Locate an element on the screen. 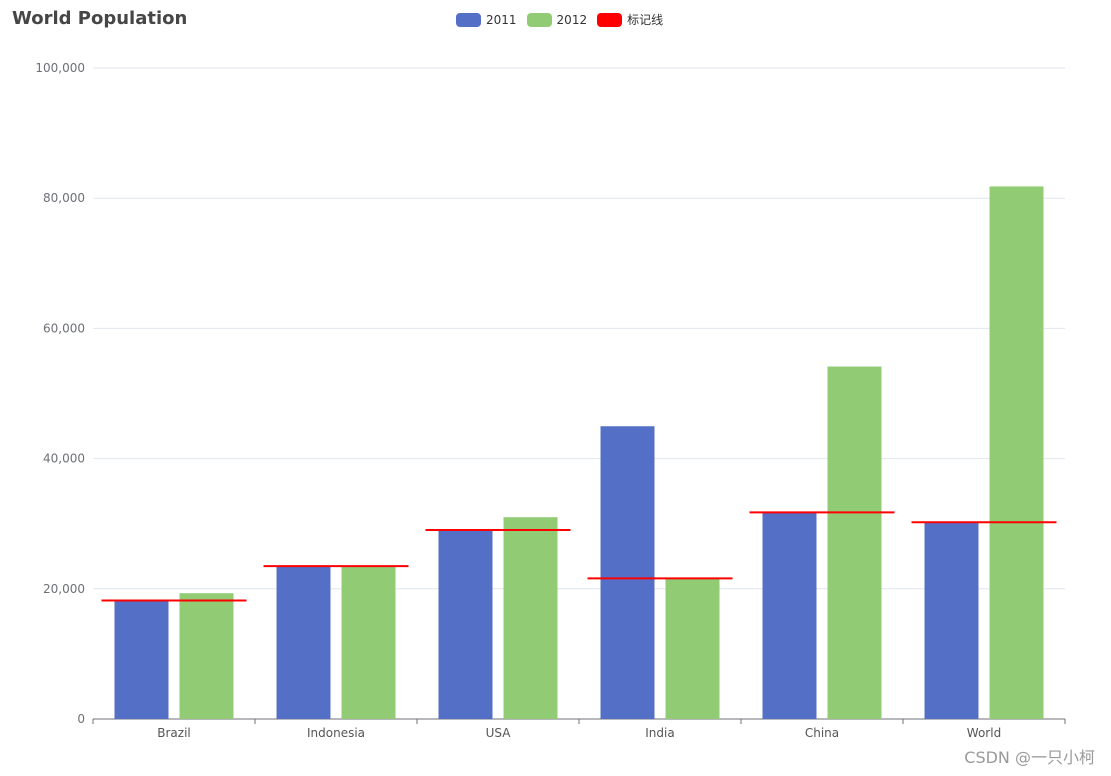 The image size is (1111, 776). y-tick-label: 40,000 is located at coordinates (64, 459).